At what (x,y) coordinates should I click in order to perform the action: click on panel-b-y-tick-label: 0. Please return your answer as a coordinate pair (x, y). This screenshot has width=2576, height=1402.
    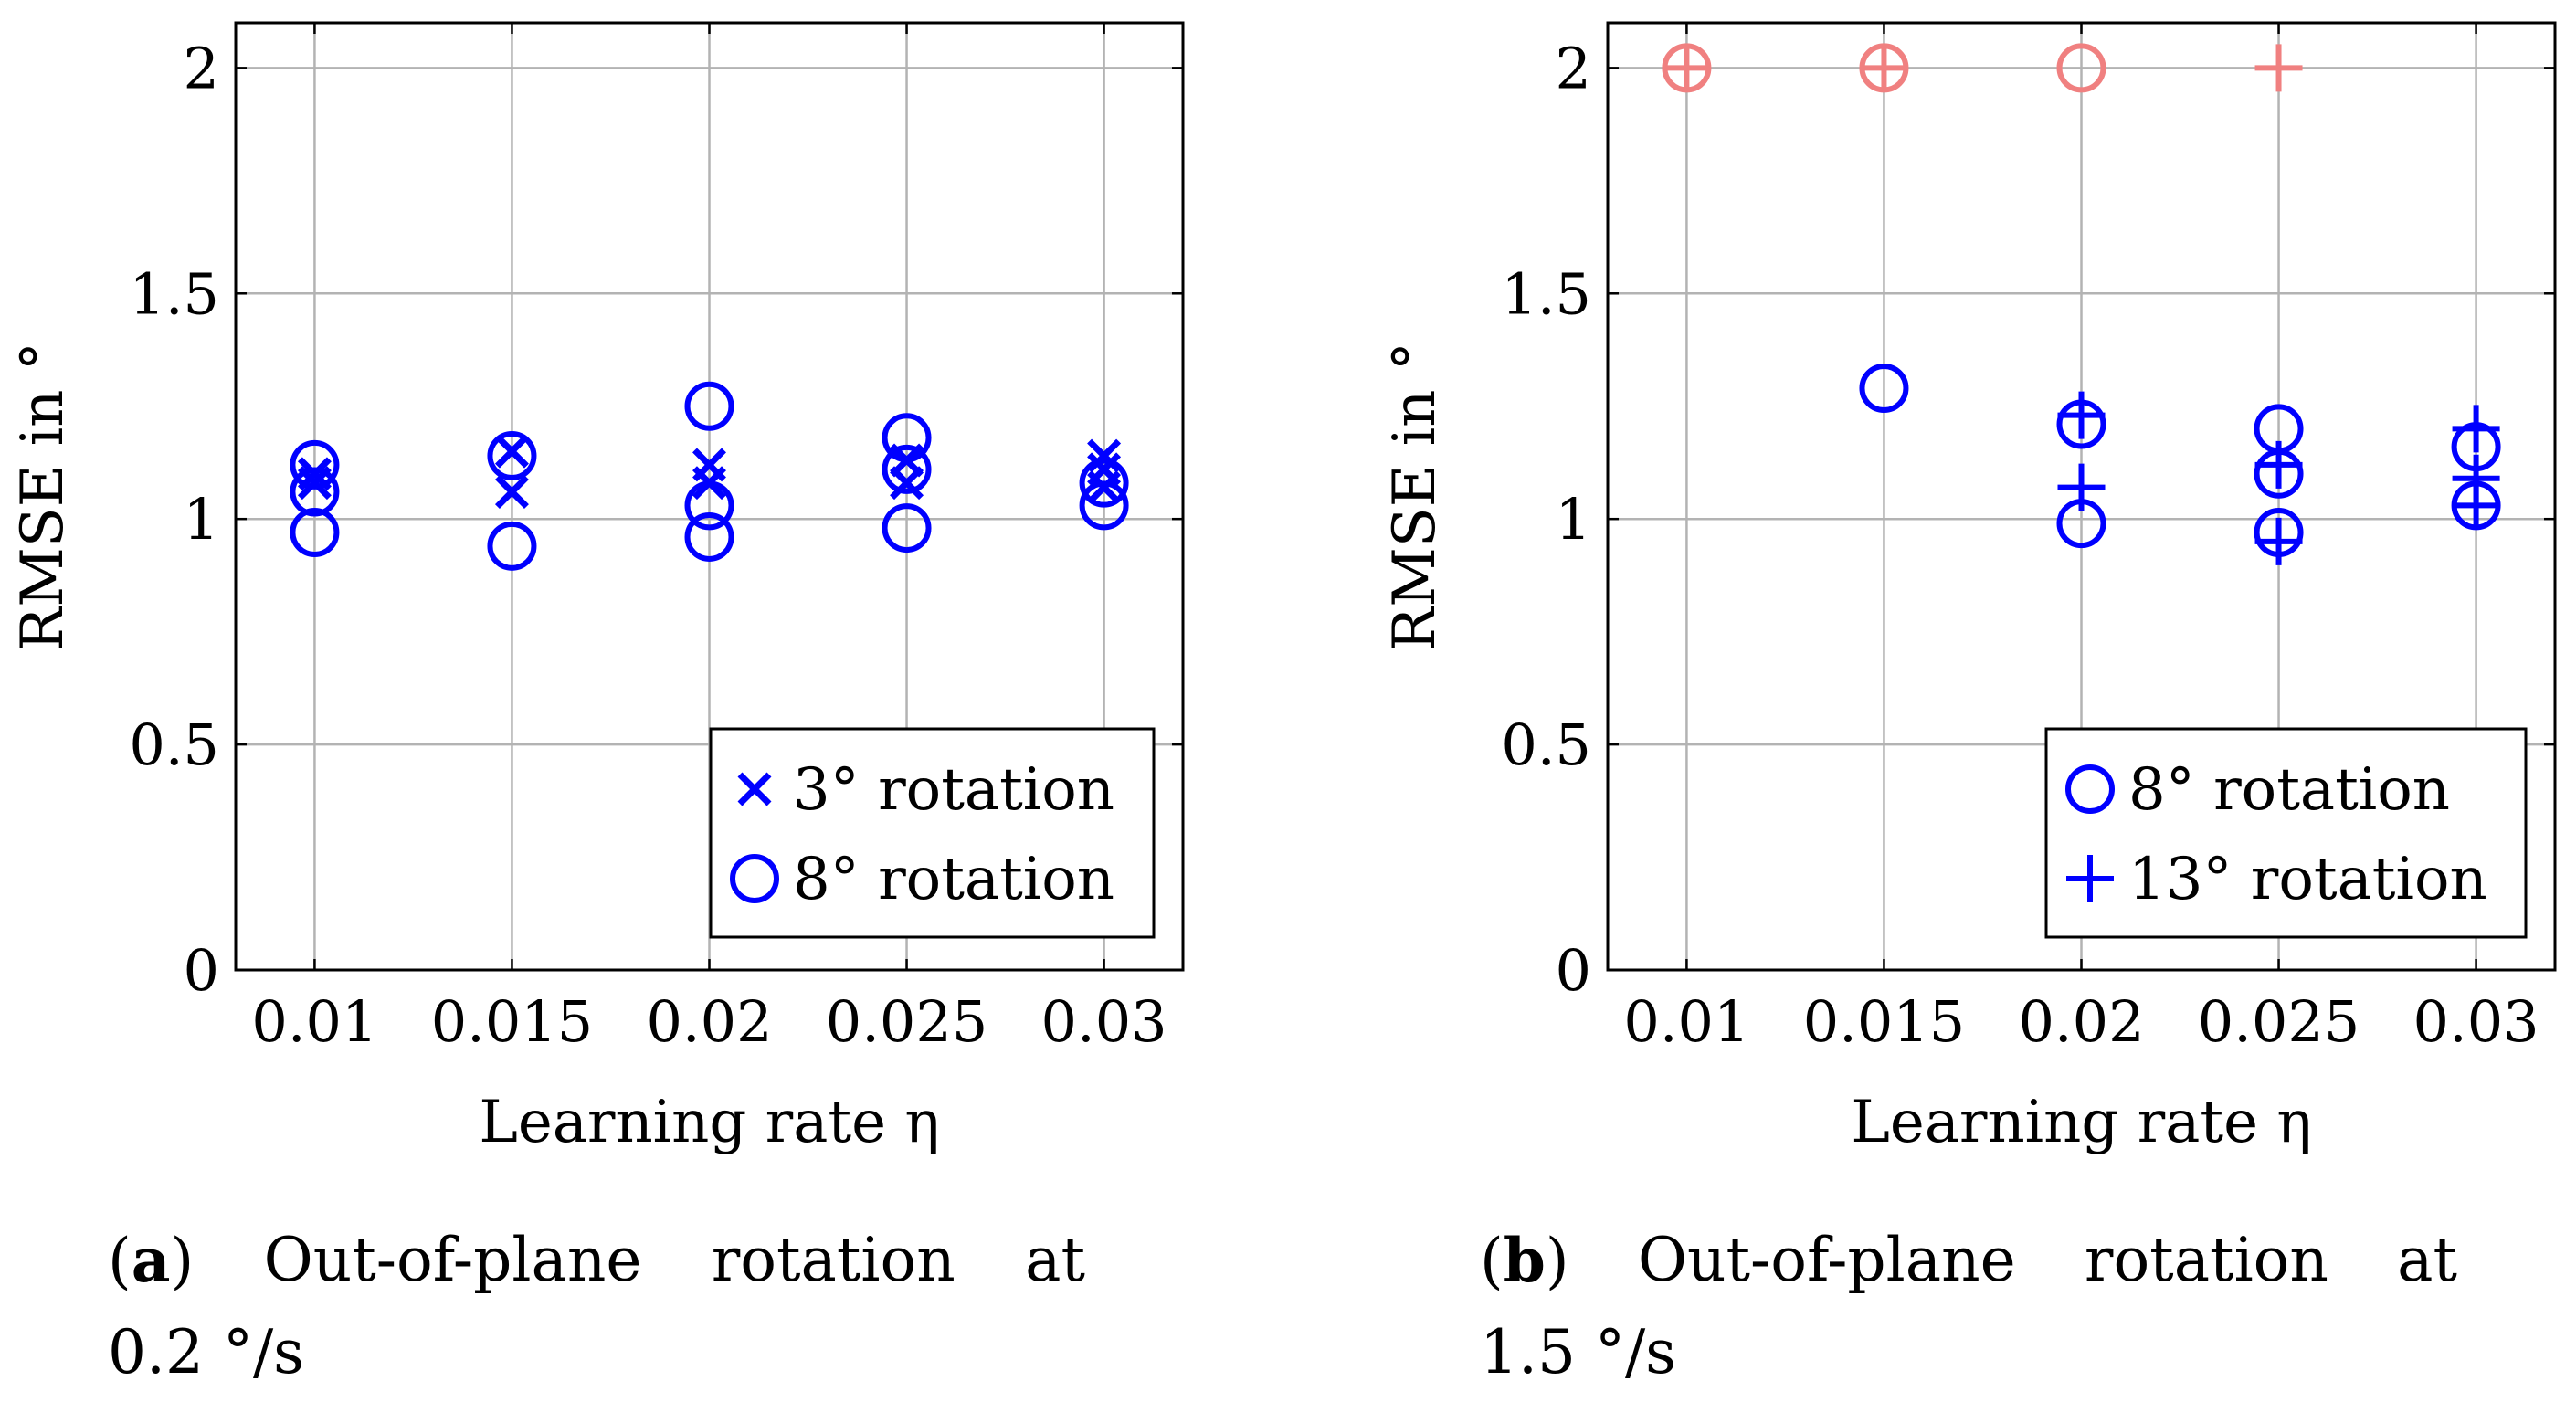
    Looking at the image, I should click on (1573, 971).